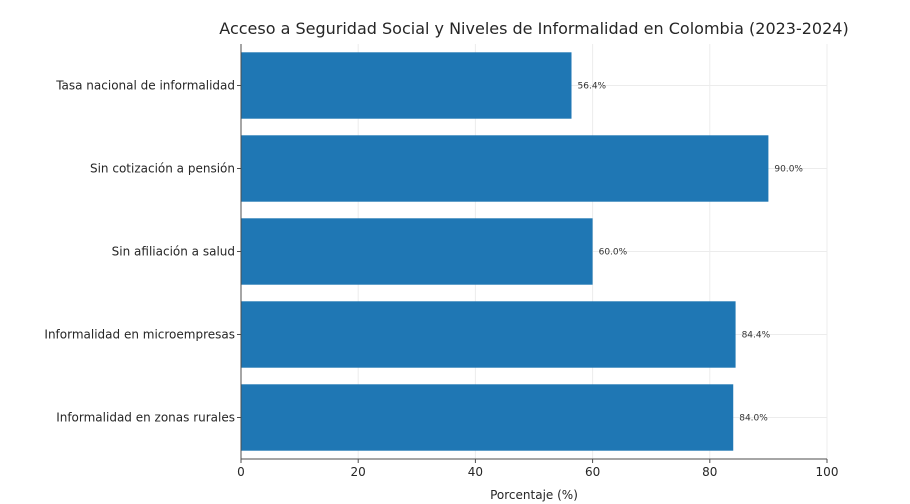 The image size is (910, 504). Describe the element at coordinates (145, 86) in the screenshot. I see `category-label: Tasa nacional de informalidad` at that location.